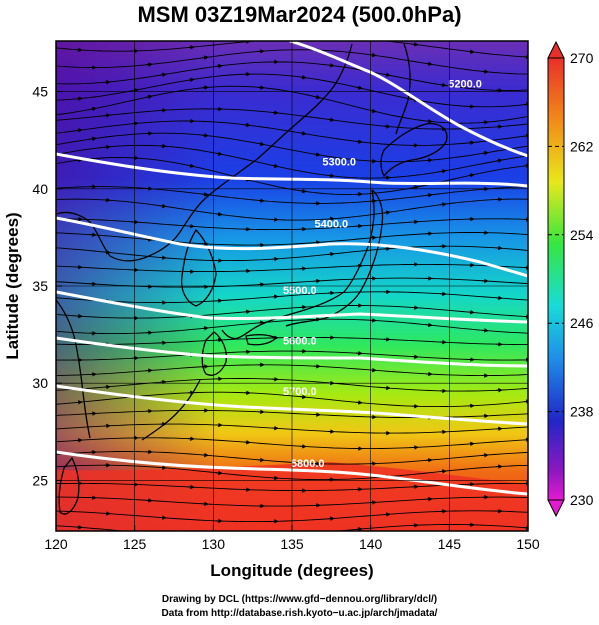 Image resolution: width=599 pixels, height=625 pixels. I want to click on colorbar-tick-label: 230, so click(582, 500).